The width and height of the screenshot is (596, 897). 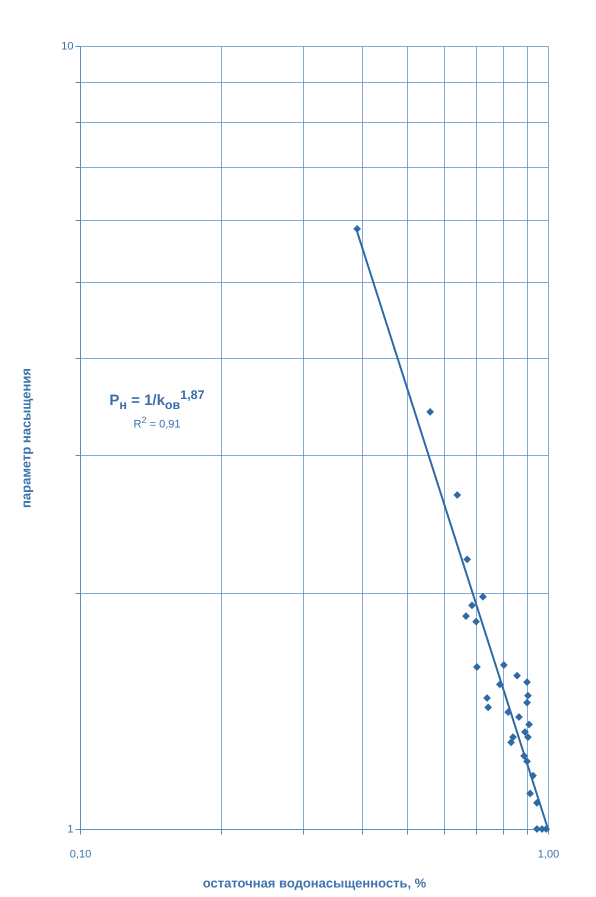 I want to click on annotation: R$^{2}$ = 0,91, so click(x=157, y=423).